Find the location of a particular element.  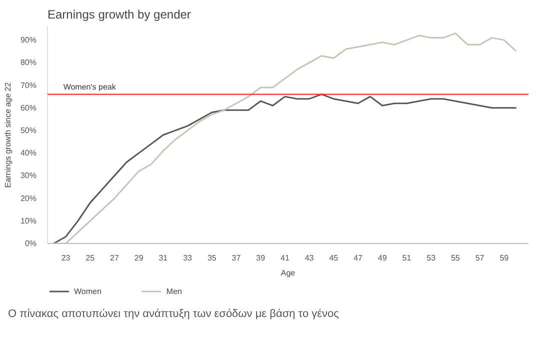

x-tick-label: 51 is located at coordinates (407, 258).